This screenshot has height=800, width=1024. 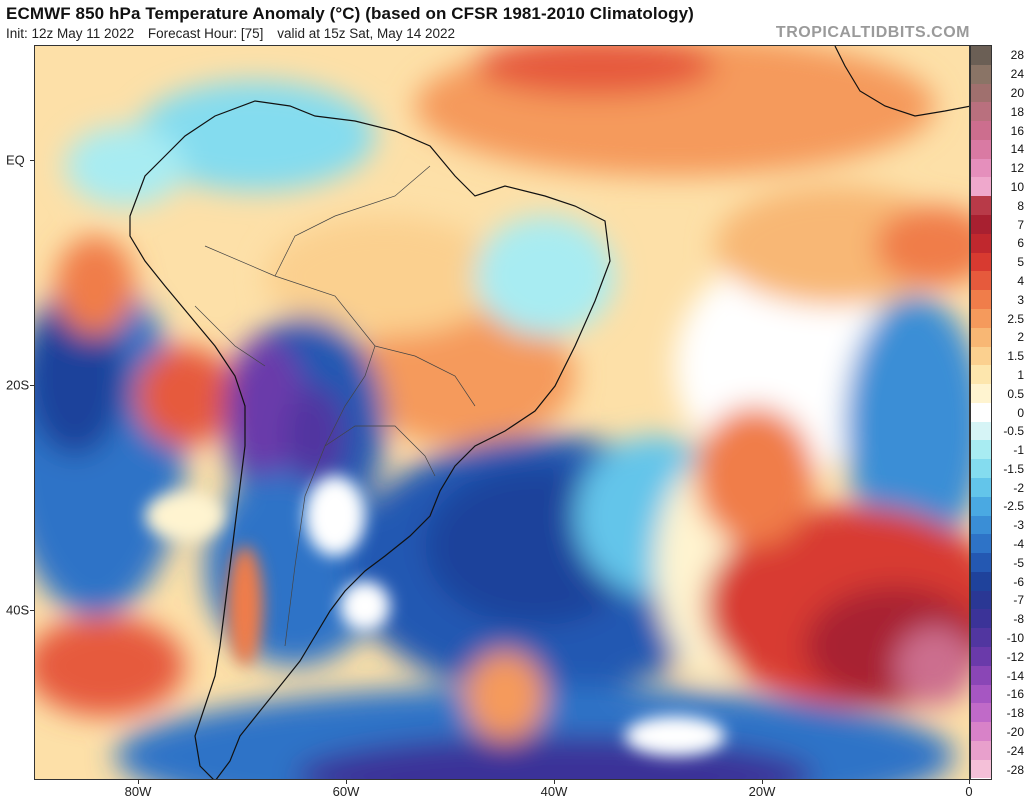 I want to click on lon-label-20w: 20W, so click(x=762, y=791).